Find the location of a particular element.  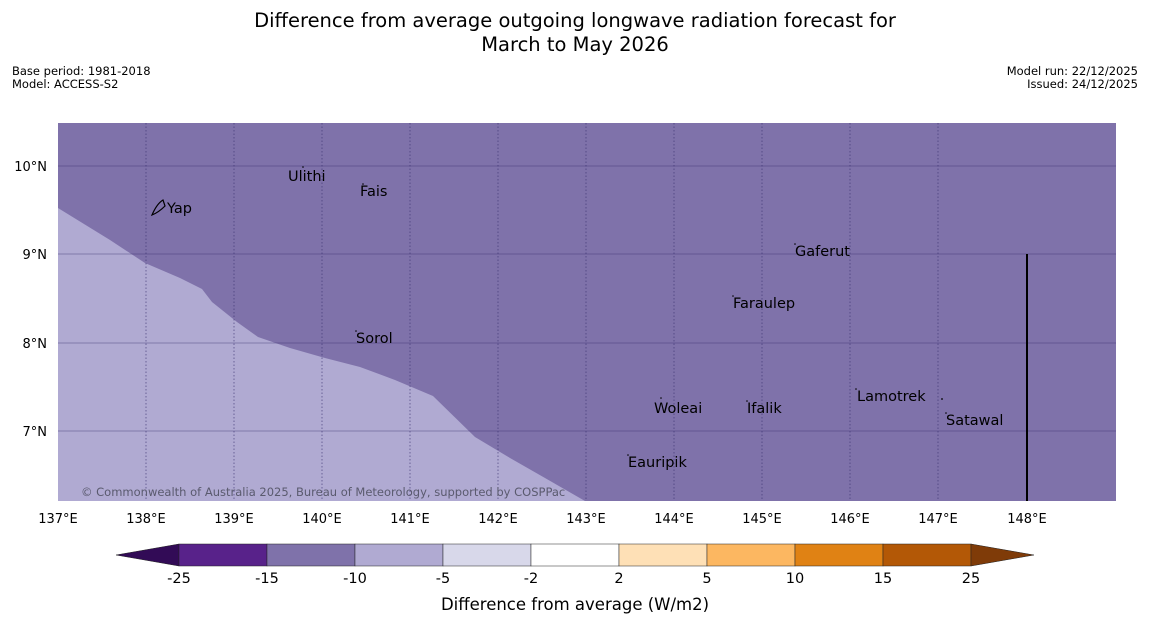

place-ifalik: Ifalik is located at coordinates (764, 409).